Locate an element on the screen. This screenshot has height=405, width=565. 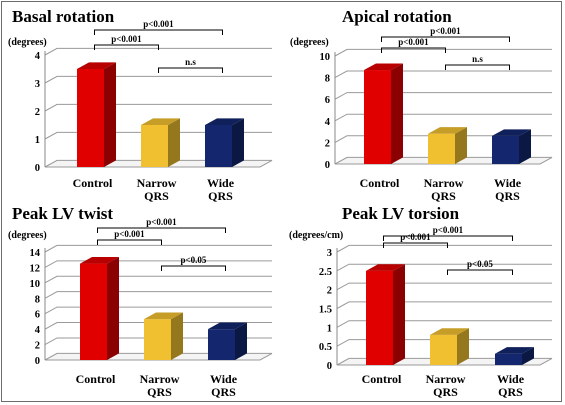
y-tick-label: 3 is located at coordinates (329, 253).